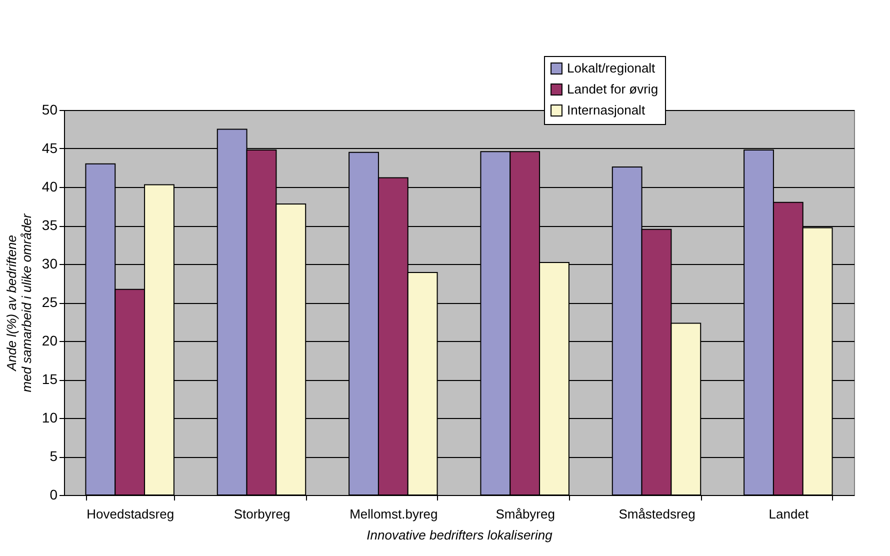 The width and height of the screenshot is (890, 556). Describe the element at coordinates (460, 535) in the screenshot. I see `x-axis-title: Innovative bedrifters lokalisering` at that location.